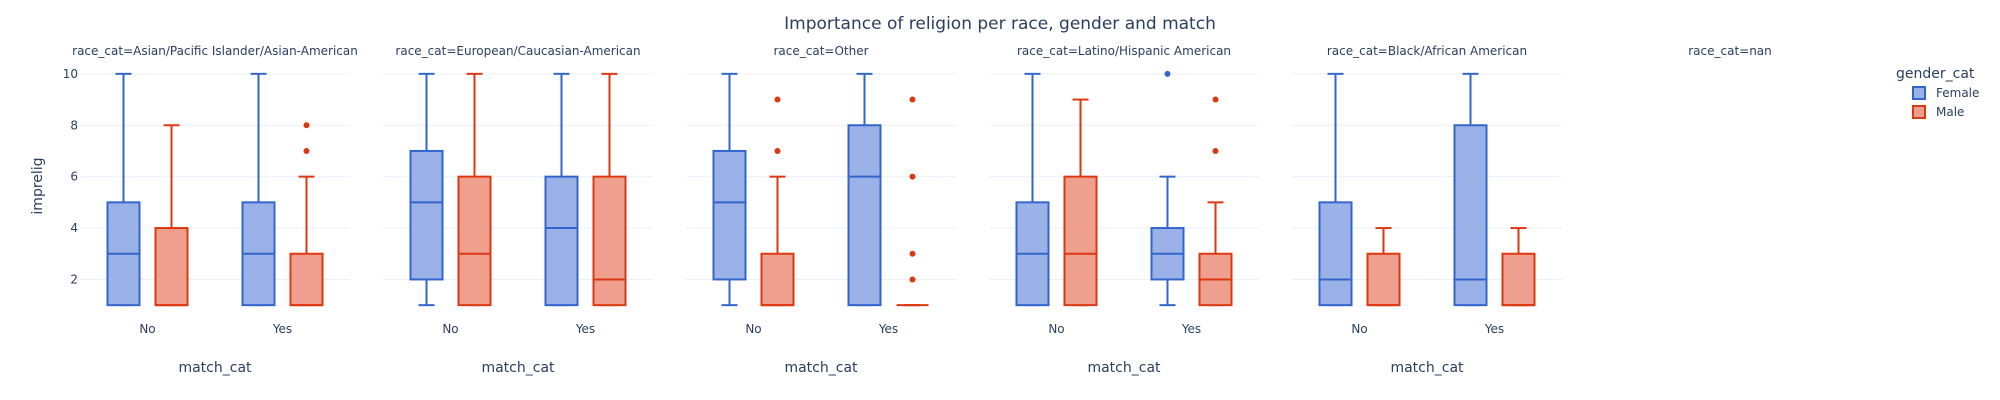 This screenshot has width=2000, height=400. Describe the element at coordinates (1950, 112) in the screenshot. I see `legend-label: Male` at that location.